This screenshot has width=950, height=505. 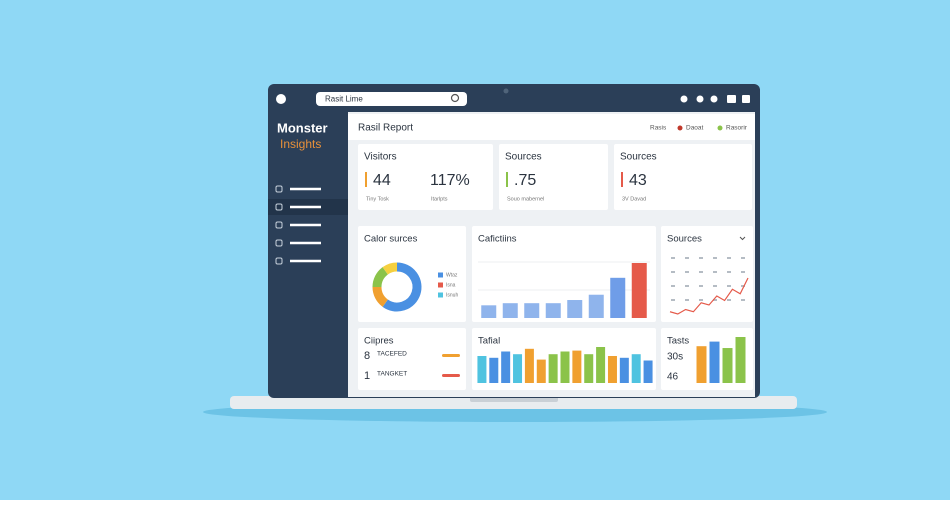 I want to click on card-caption: Itarlpts, so click(x=439, y=199).